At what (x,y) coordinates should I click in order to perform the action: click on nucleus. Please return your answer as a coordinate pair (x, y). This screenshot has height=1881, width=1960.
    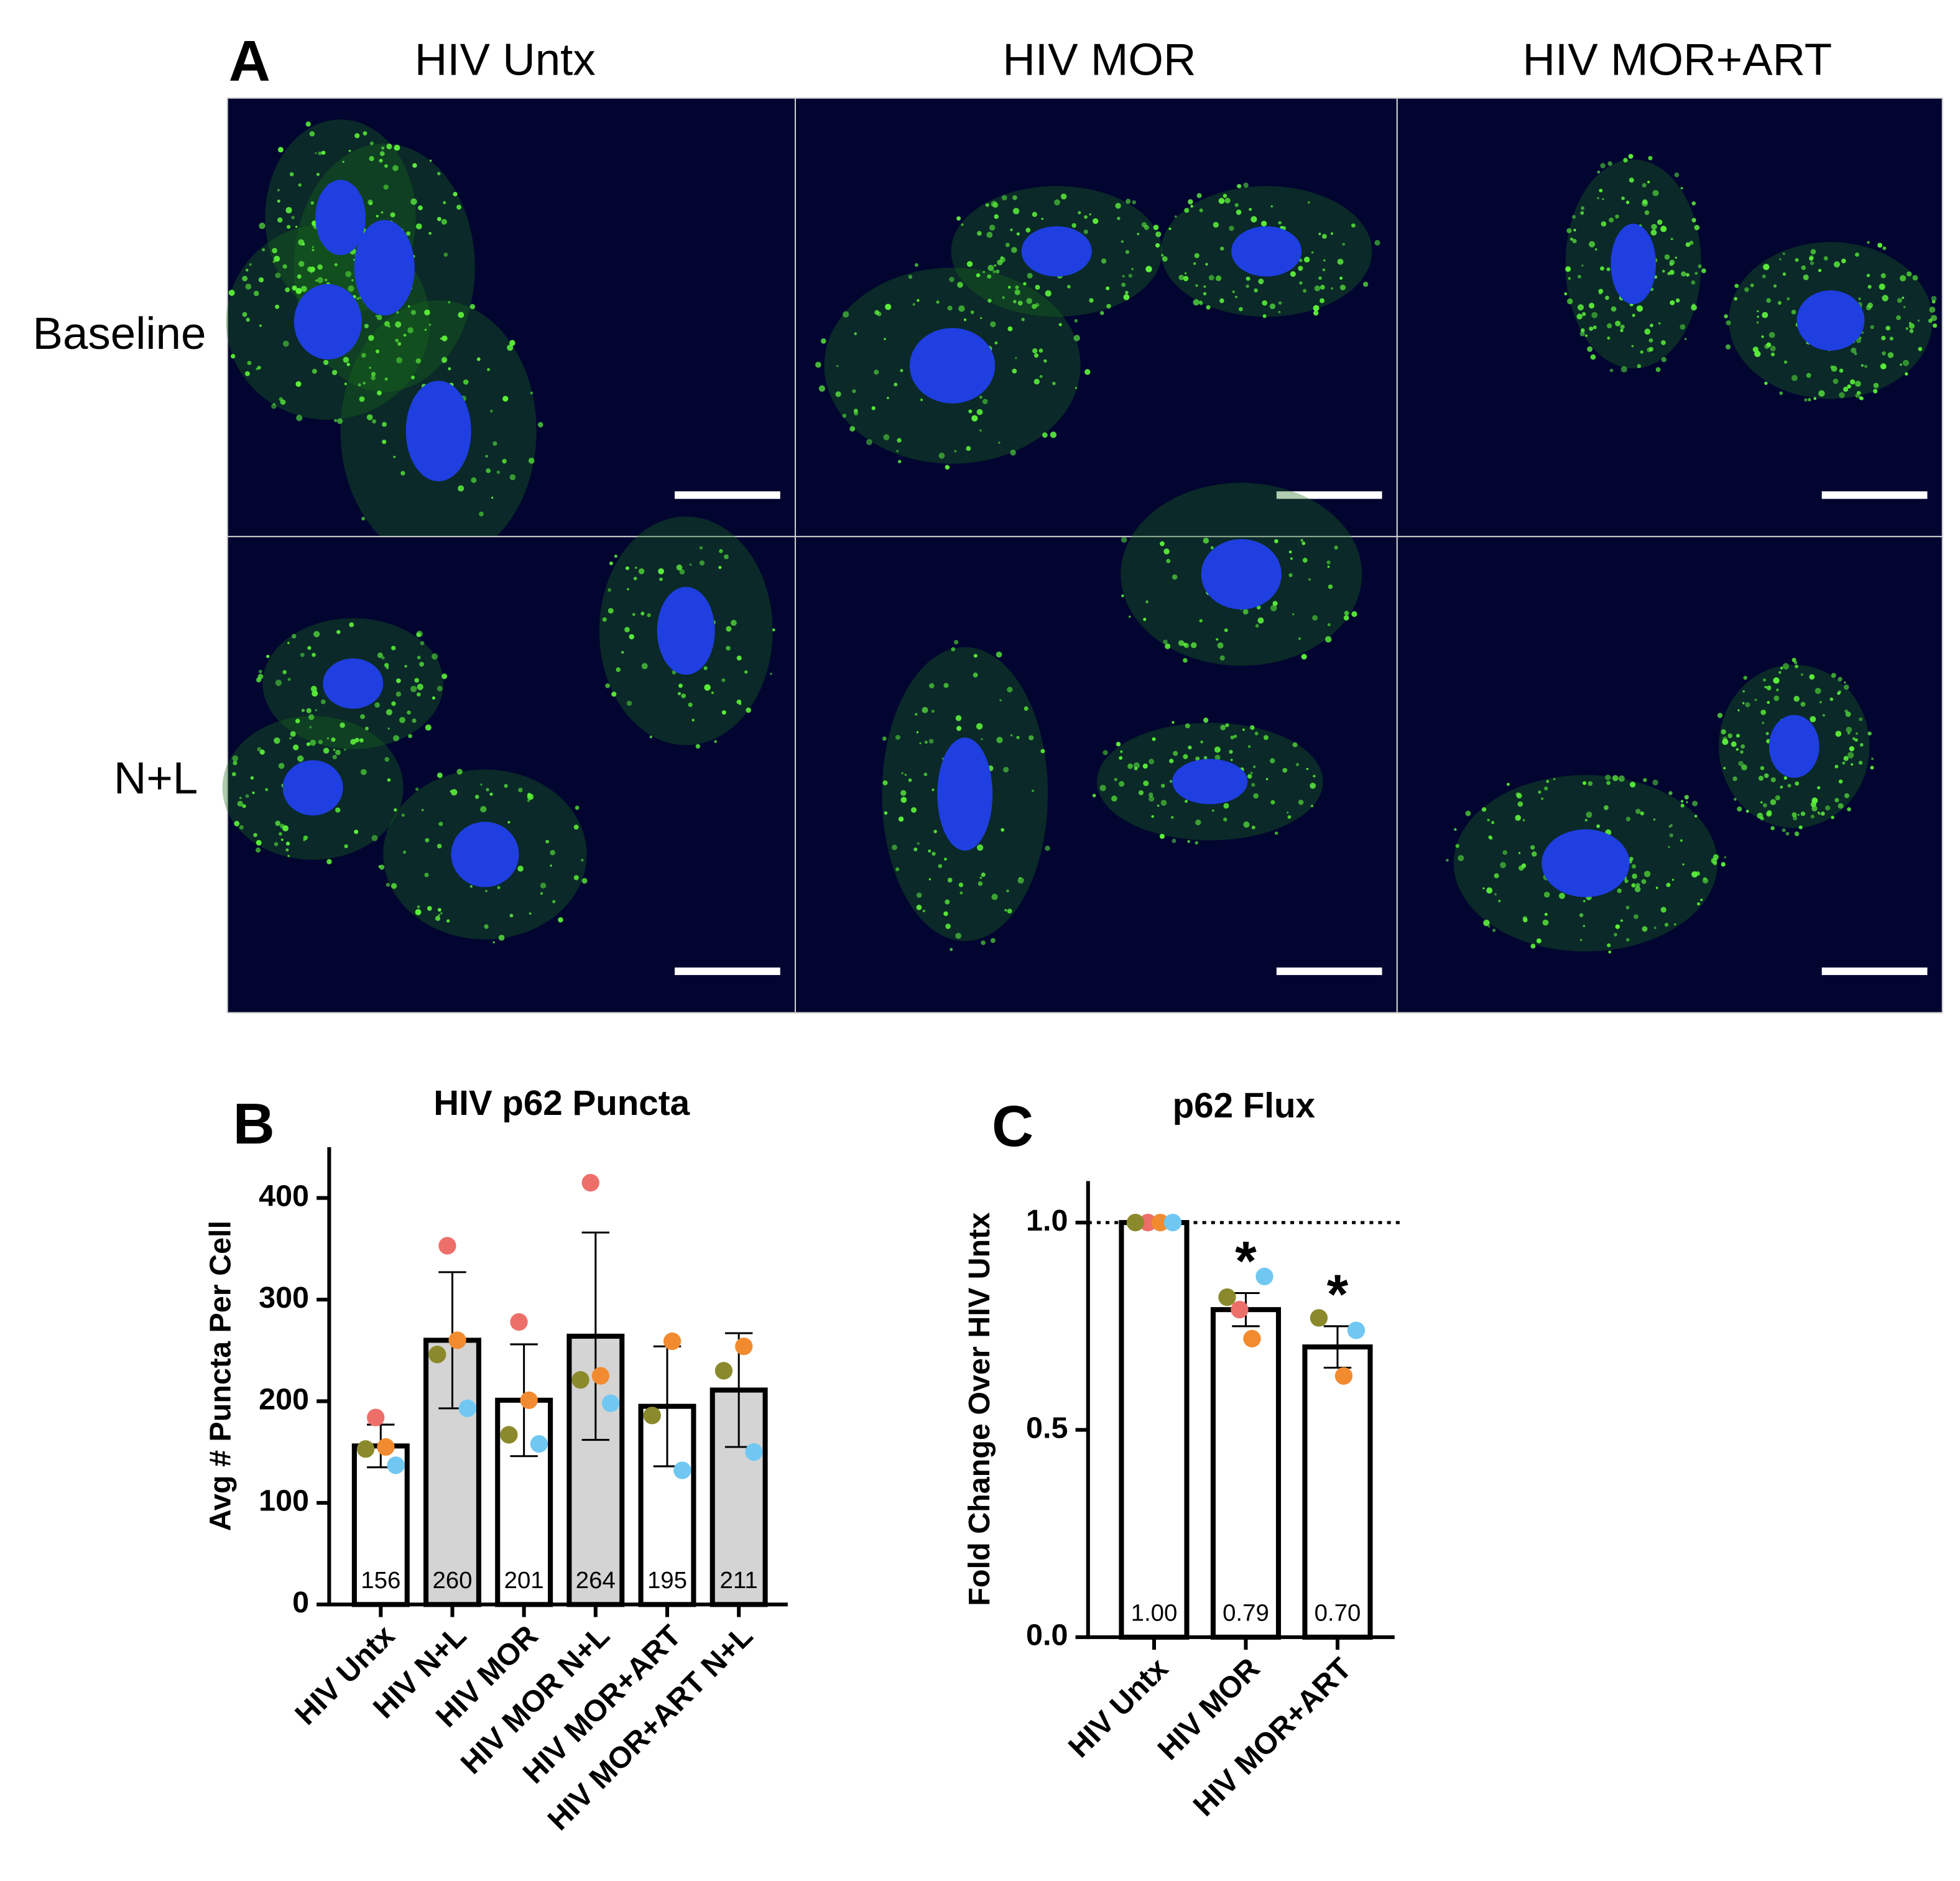
    Looking at the image, I should click on (384, 268).